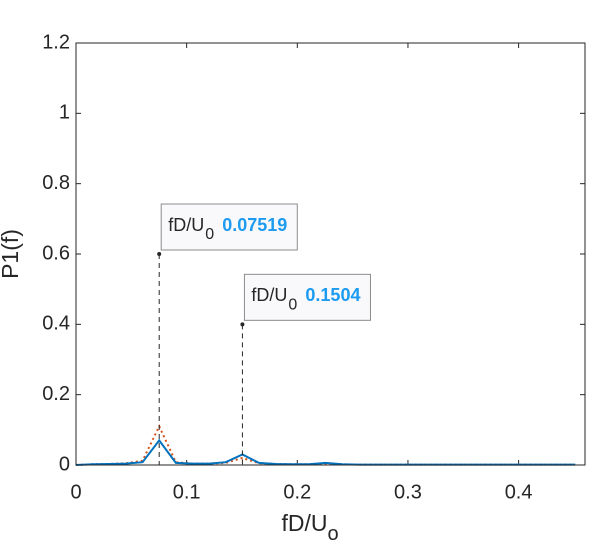 Image resolution: width=592 pixels, height=558 pixels. Describe the element at coordinates (75, 492) in the screenshot. I see `x-tick-label: 0` at that location.